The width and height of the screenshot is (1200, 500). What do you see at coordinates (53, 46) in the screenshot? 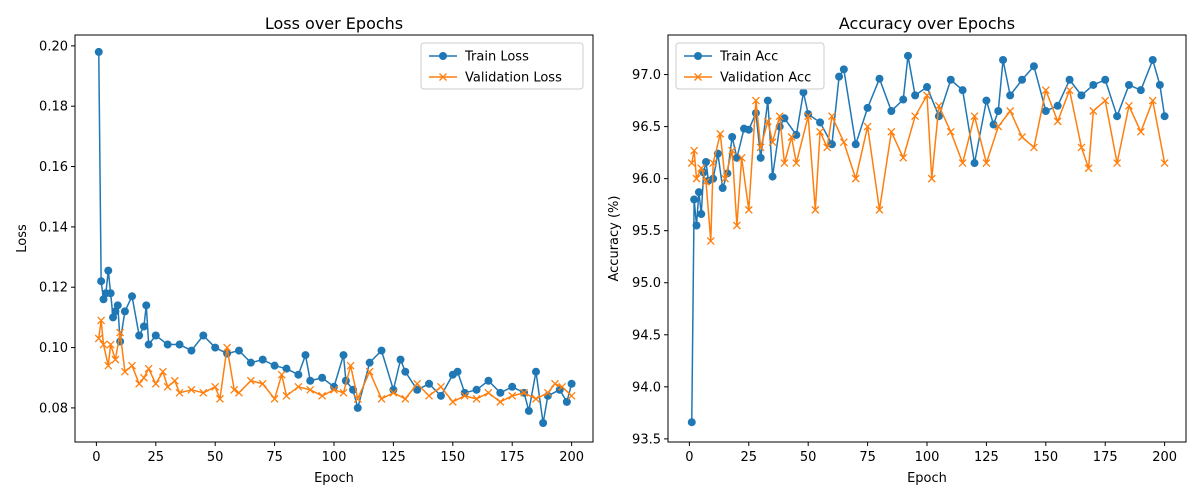
I see `y-tick-label: 0.20` at bounding box center [53, 46].